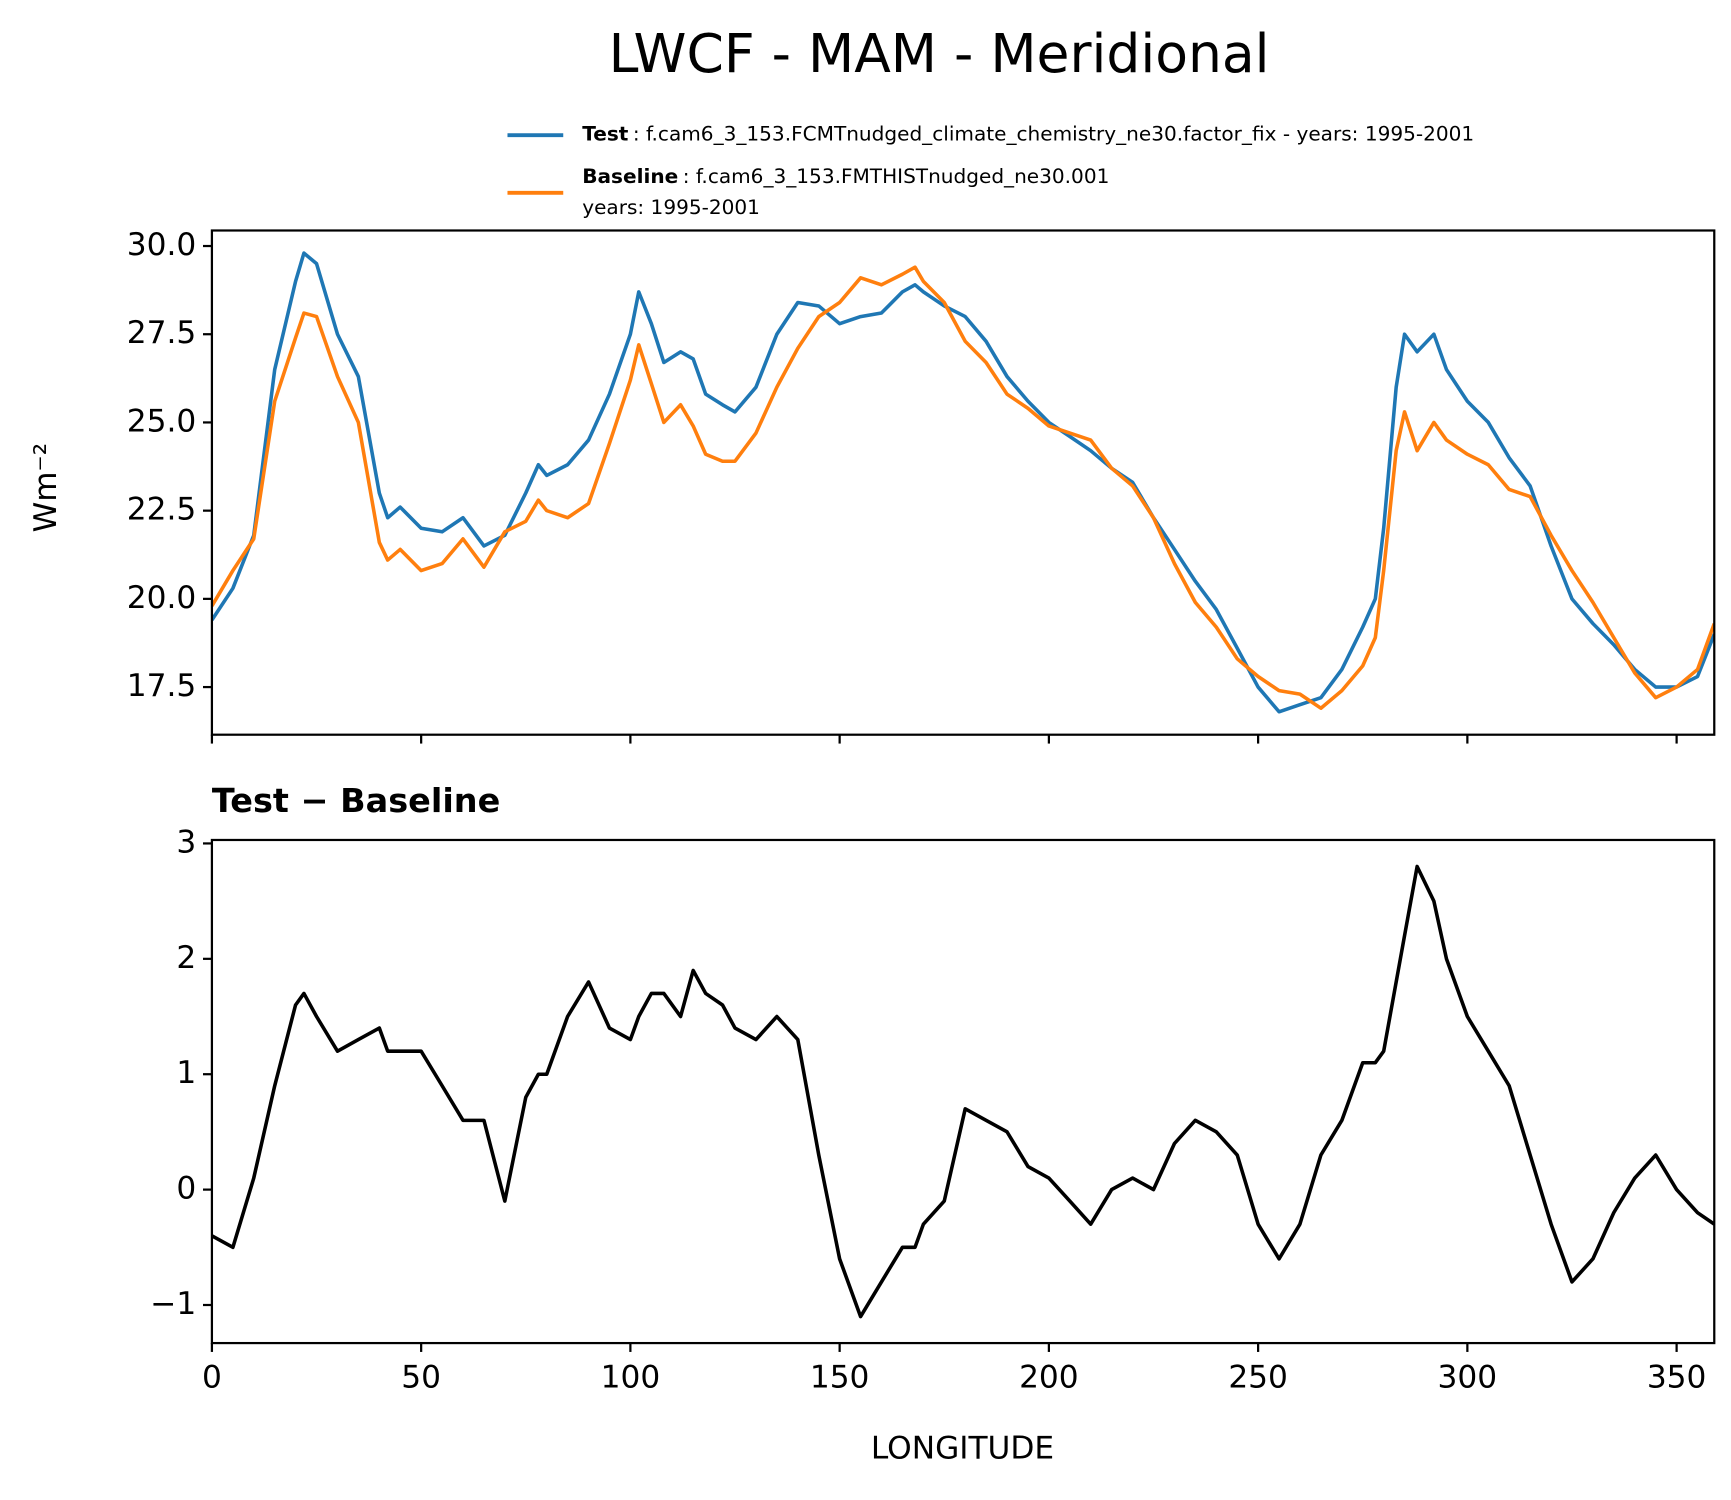  I want to click on legend-label: years: 1995-2001, so click(671, 207).